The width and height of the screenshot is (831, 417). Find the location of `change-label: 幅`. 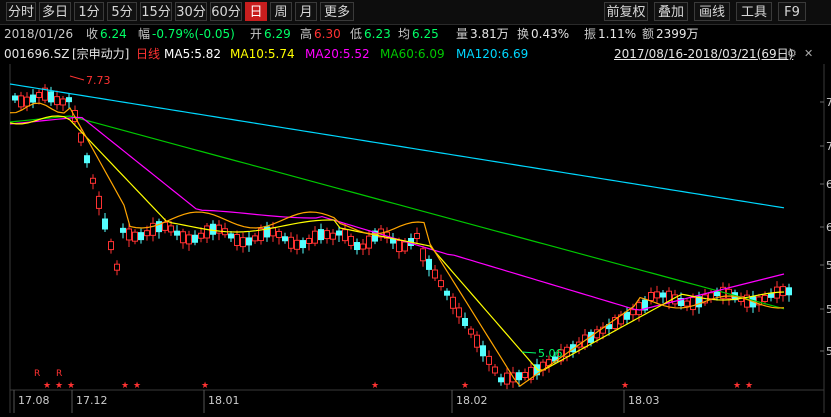

change-label: 幅 is located at coordinates (144, 34).